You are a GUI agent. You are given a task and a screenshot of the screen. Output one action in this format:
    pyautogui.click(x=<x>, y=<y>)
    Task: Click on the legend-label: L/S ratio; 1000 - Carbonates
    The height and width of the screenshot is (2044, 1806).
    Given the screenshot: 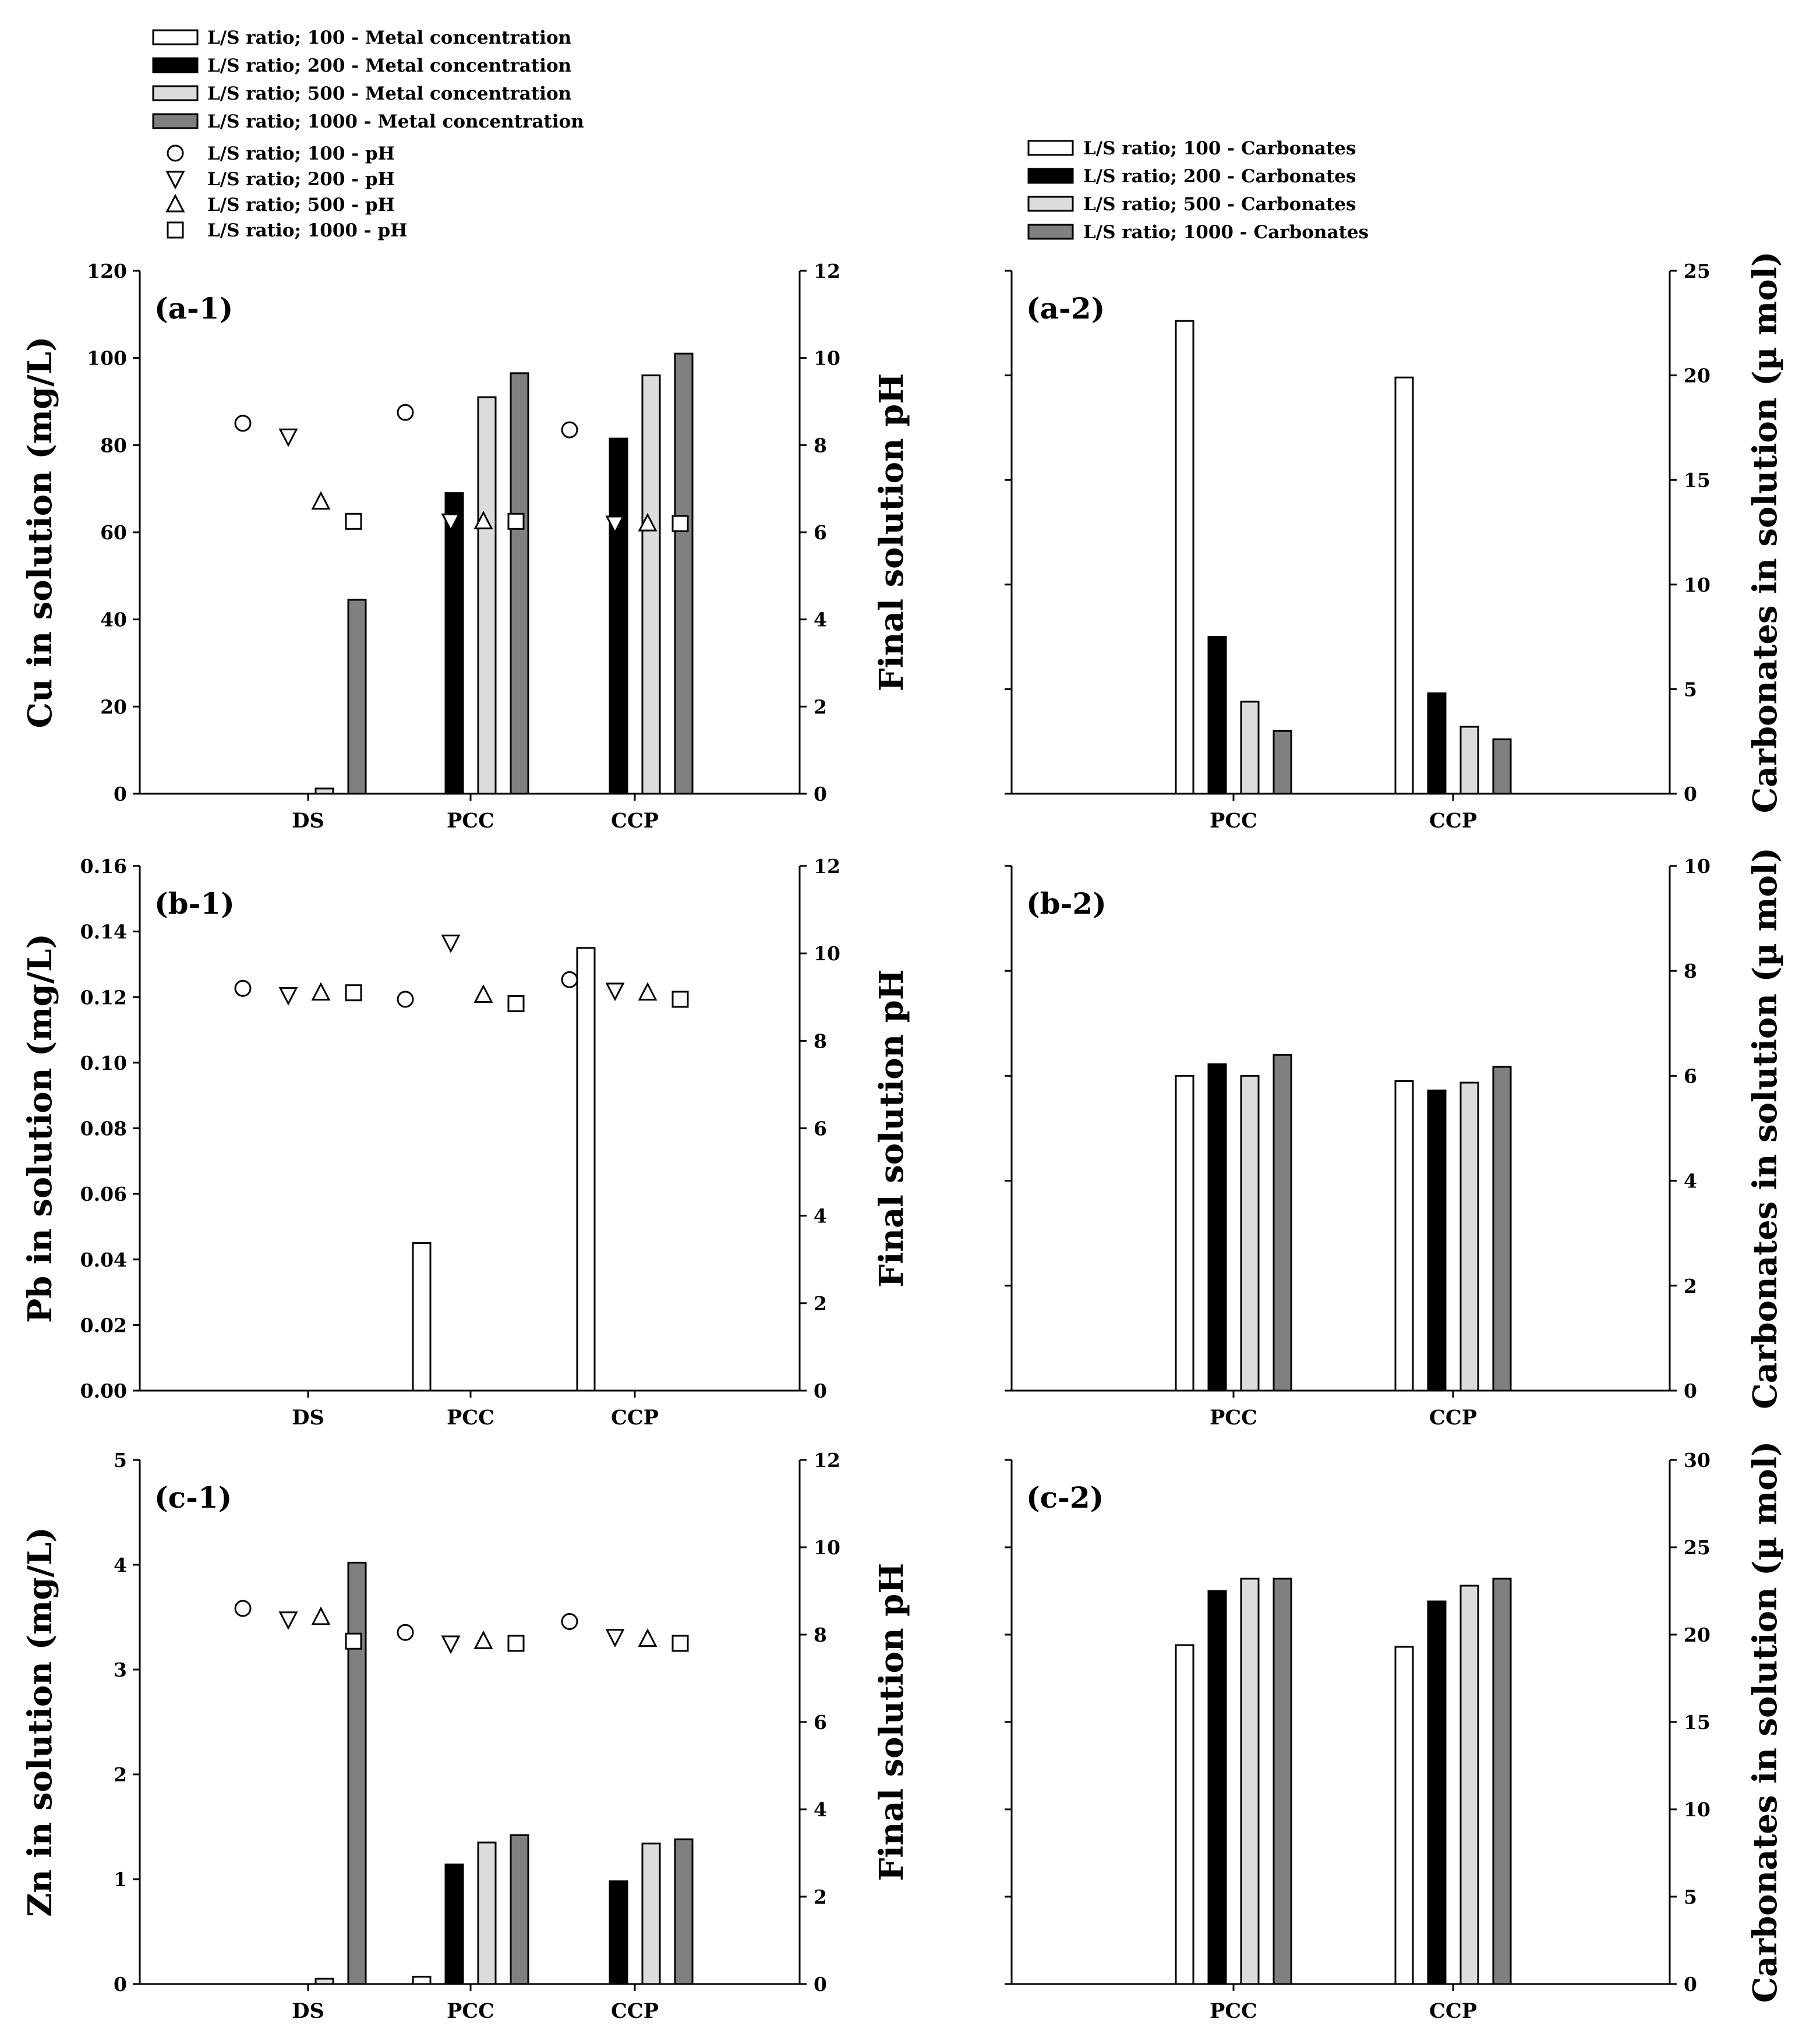 What is the action you would take?
    pyautogui.click(x=1226, y=232)
    